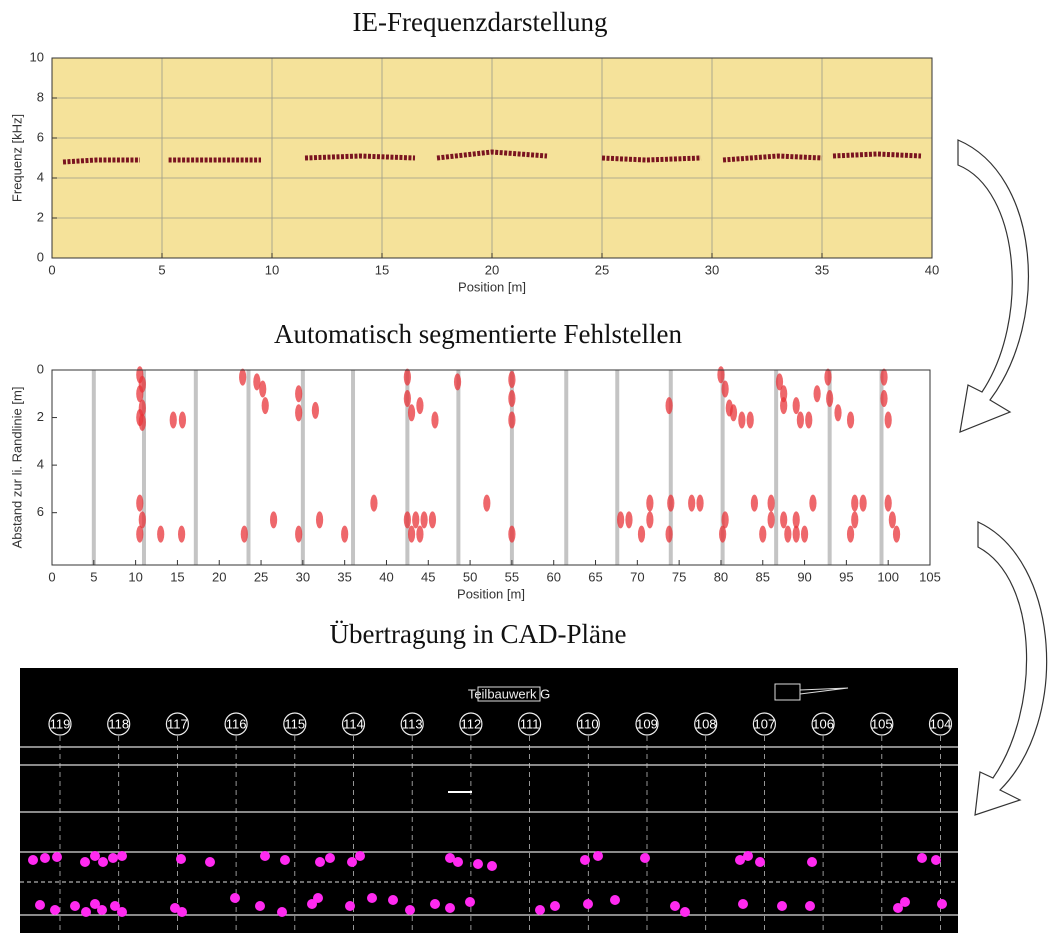  I want to click on y-axis-label: Frequenz [kHz], so click(16, 158).